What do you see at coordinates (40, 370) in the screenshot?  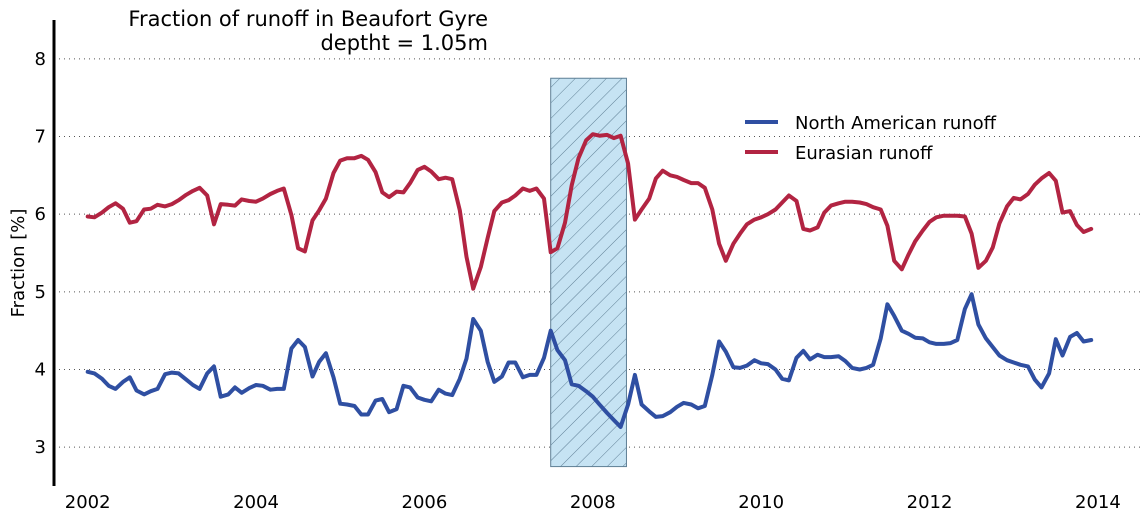 I see `y-tick-label-4: 4` at bounding box center [40, 370].